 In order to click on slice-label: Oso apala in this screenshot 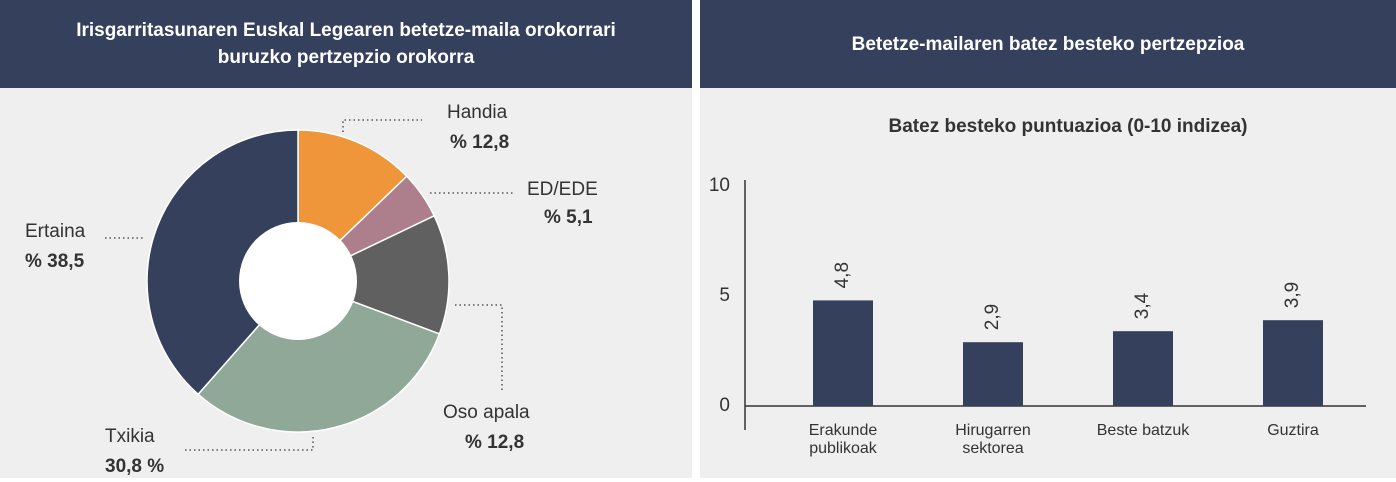, I will do `click(486, 412)`.